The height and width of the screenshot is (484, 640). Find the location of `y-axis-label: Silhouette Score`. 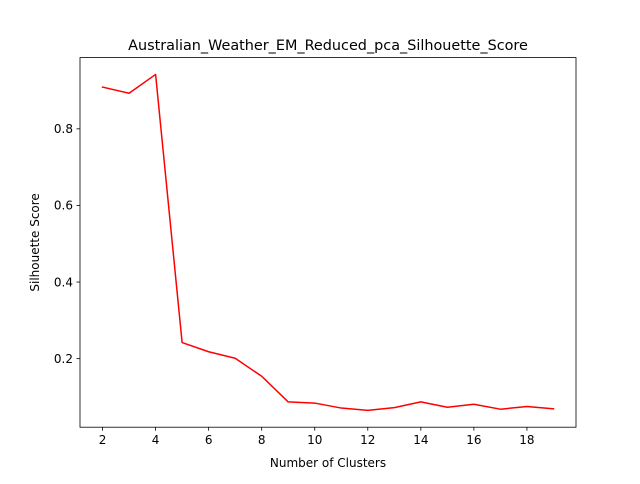

y-axis-label: Silhouette Score is located at coordinates (35, 242).